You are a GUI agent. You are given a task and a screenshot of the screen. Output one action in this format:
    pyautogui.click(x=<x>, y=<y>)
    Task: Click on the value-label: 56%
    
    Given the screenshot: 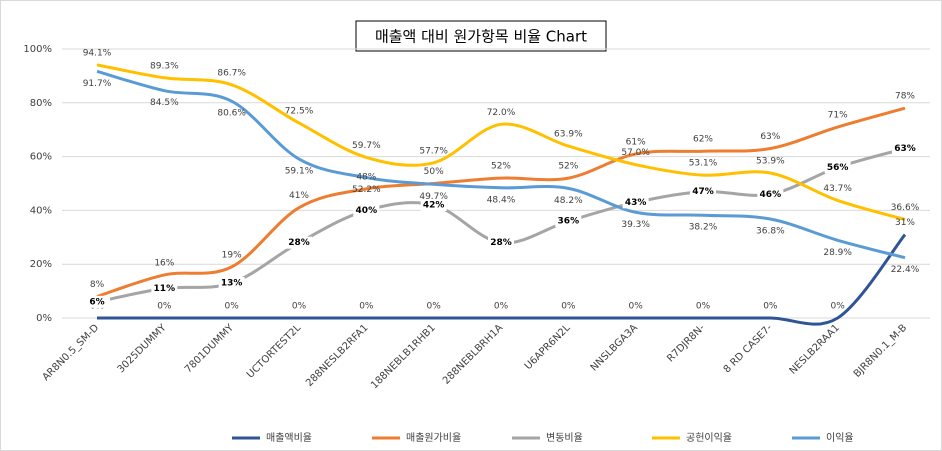 What is the action you would take?
    pyautogui.click(x=838, y=168)
    